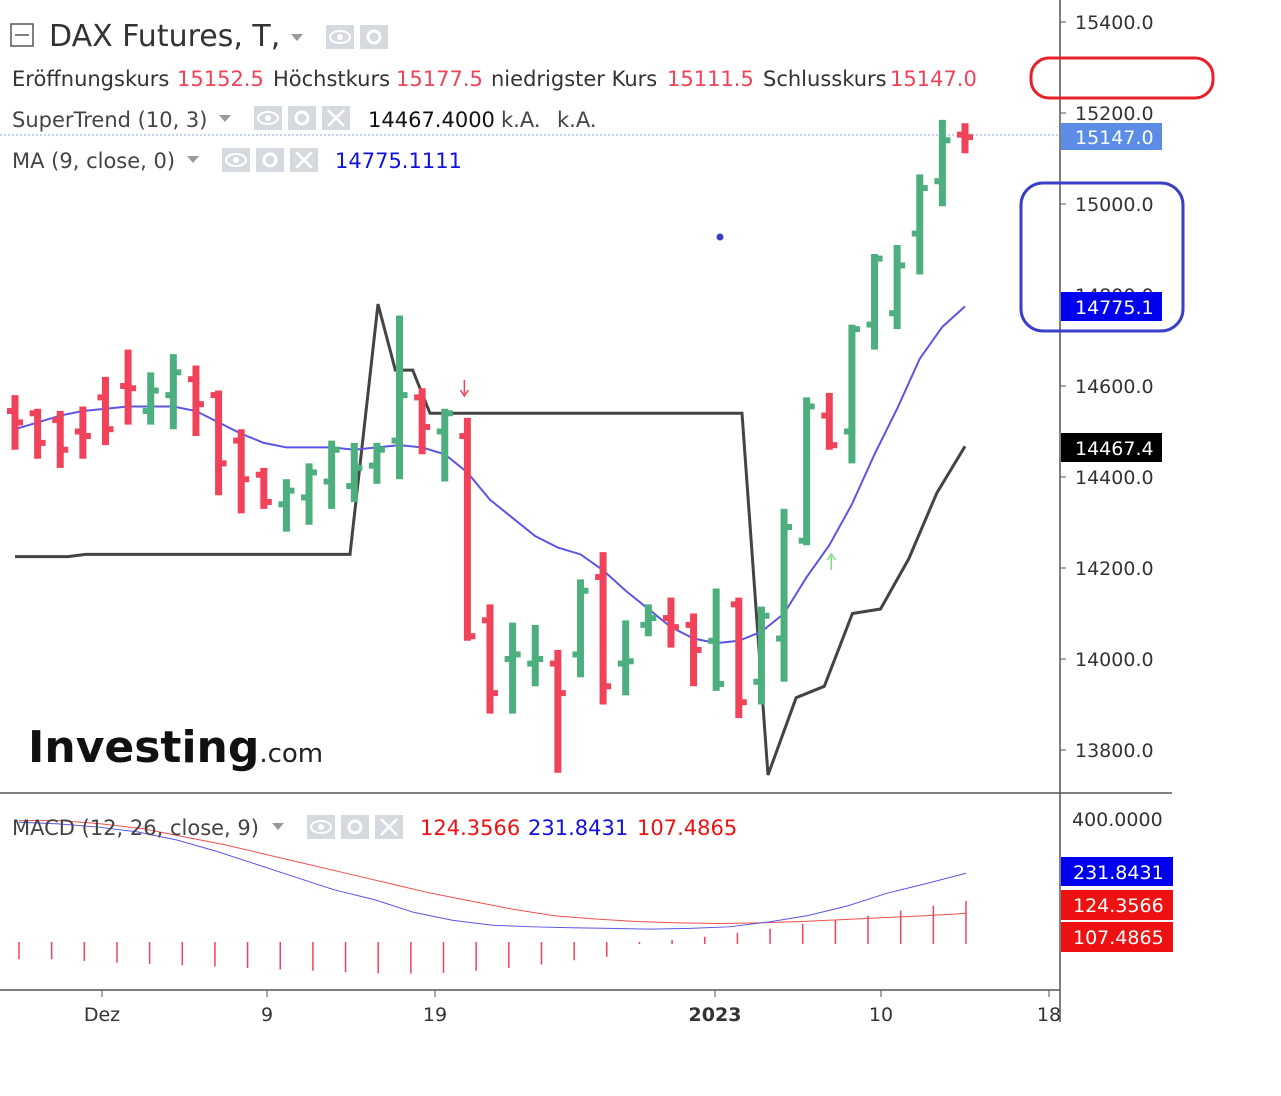 The image size is (1281, 1096). Describe the element at coordinates (825, 79) in the screenshot. I see `close-label: Schlusskurs` at that location.